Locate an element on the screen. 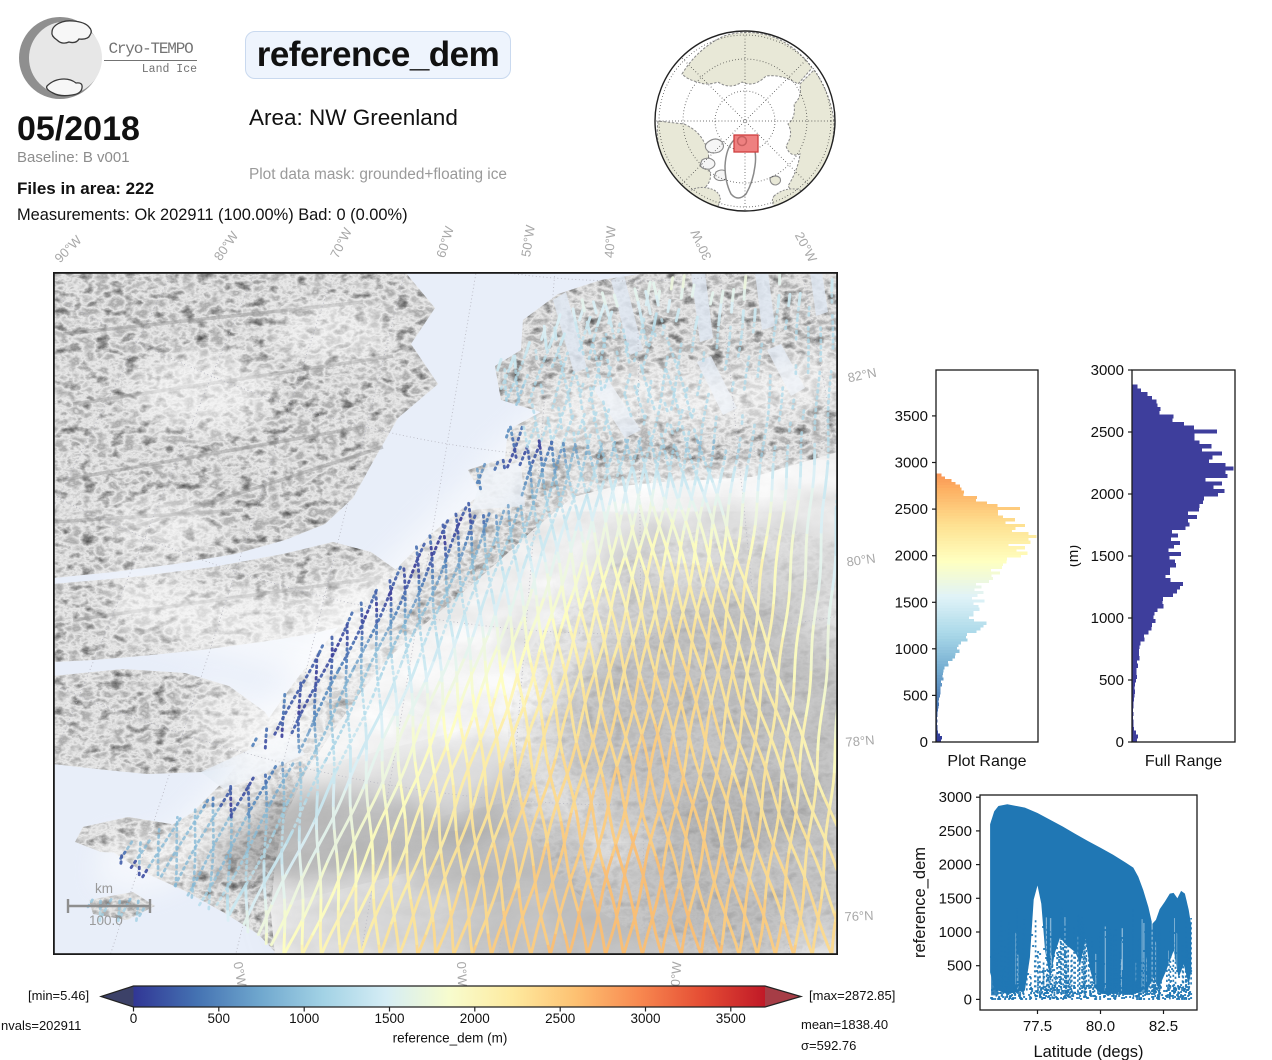 Image resolution: width=1272 pixels, height=1060 pixels. svg-text: Latitude (degs) is located at coordinates (1088, 1051).